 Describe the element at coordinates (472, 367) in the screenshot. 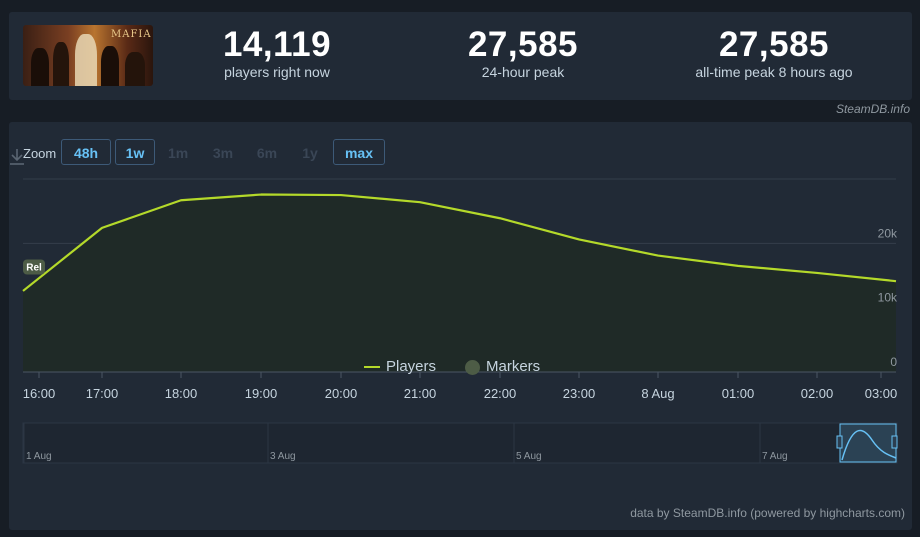

I see `legend-dot-swatch` at that location.